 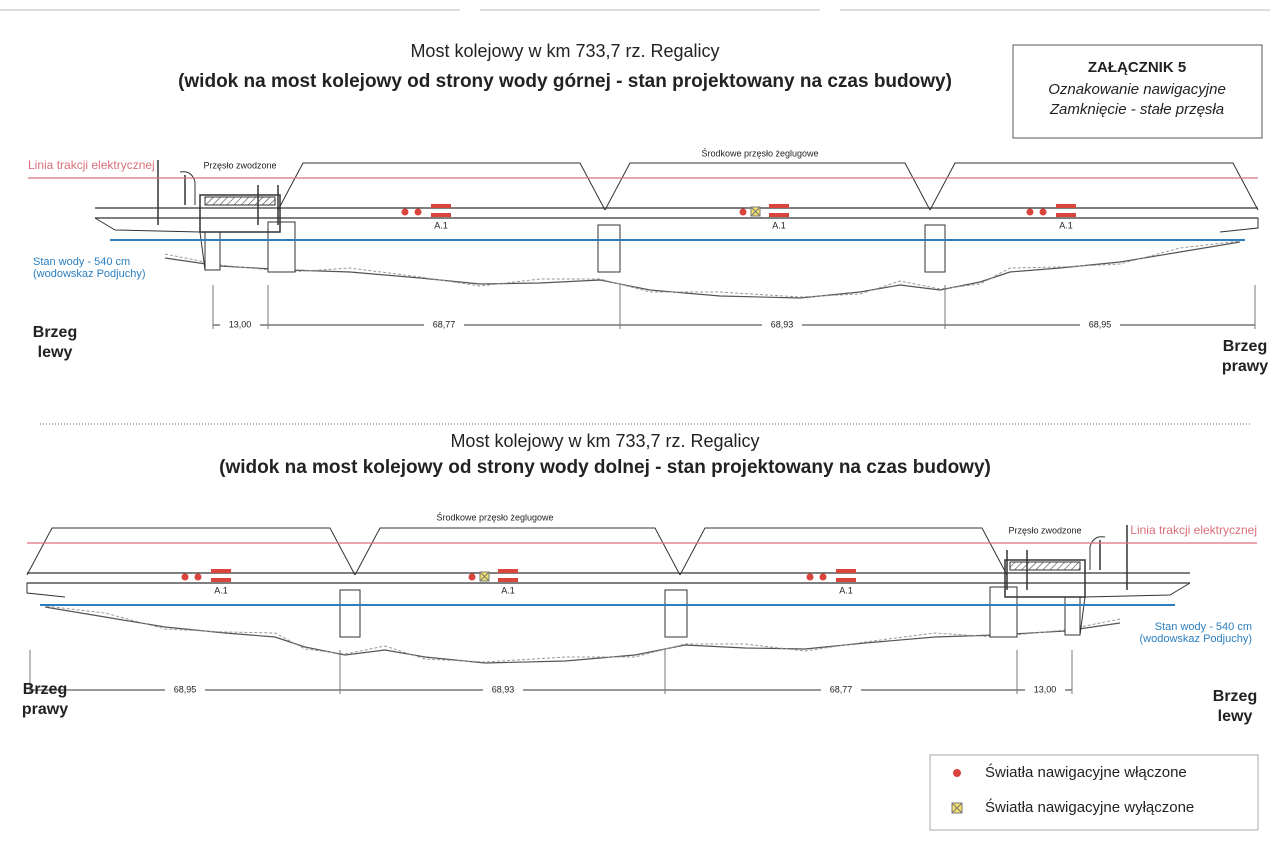 I want to click on annex-line: Zamknięcie - stałe przęsła, so click(x=1136, y=109).